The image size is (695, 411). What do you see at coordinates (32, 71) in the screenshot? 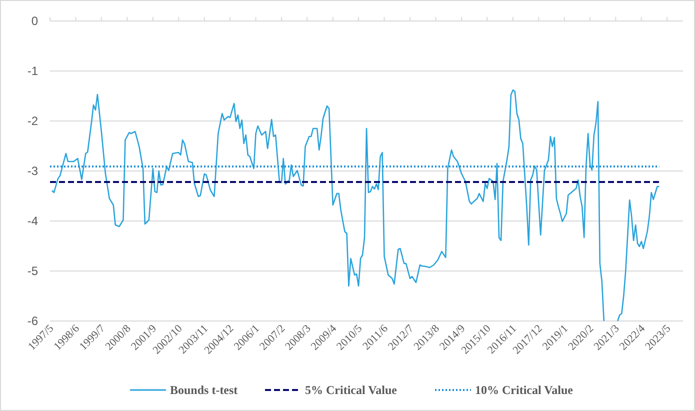
I see `y-tick-label: -1` at bounding box center [32, 71].